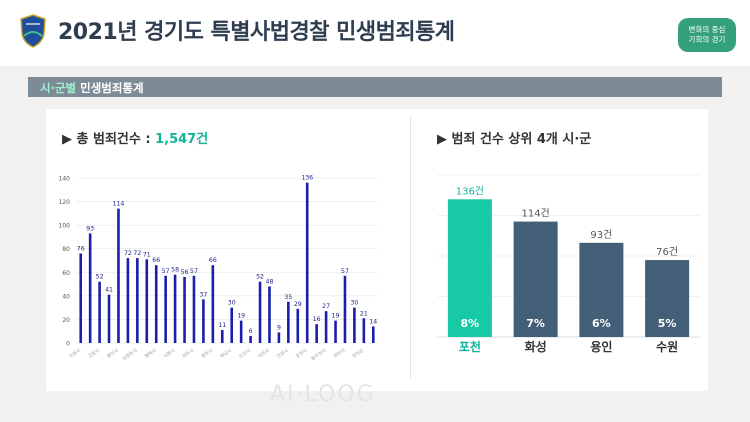 The image size is (750, 422). I want to click on panel-divider, so click(410, 247).